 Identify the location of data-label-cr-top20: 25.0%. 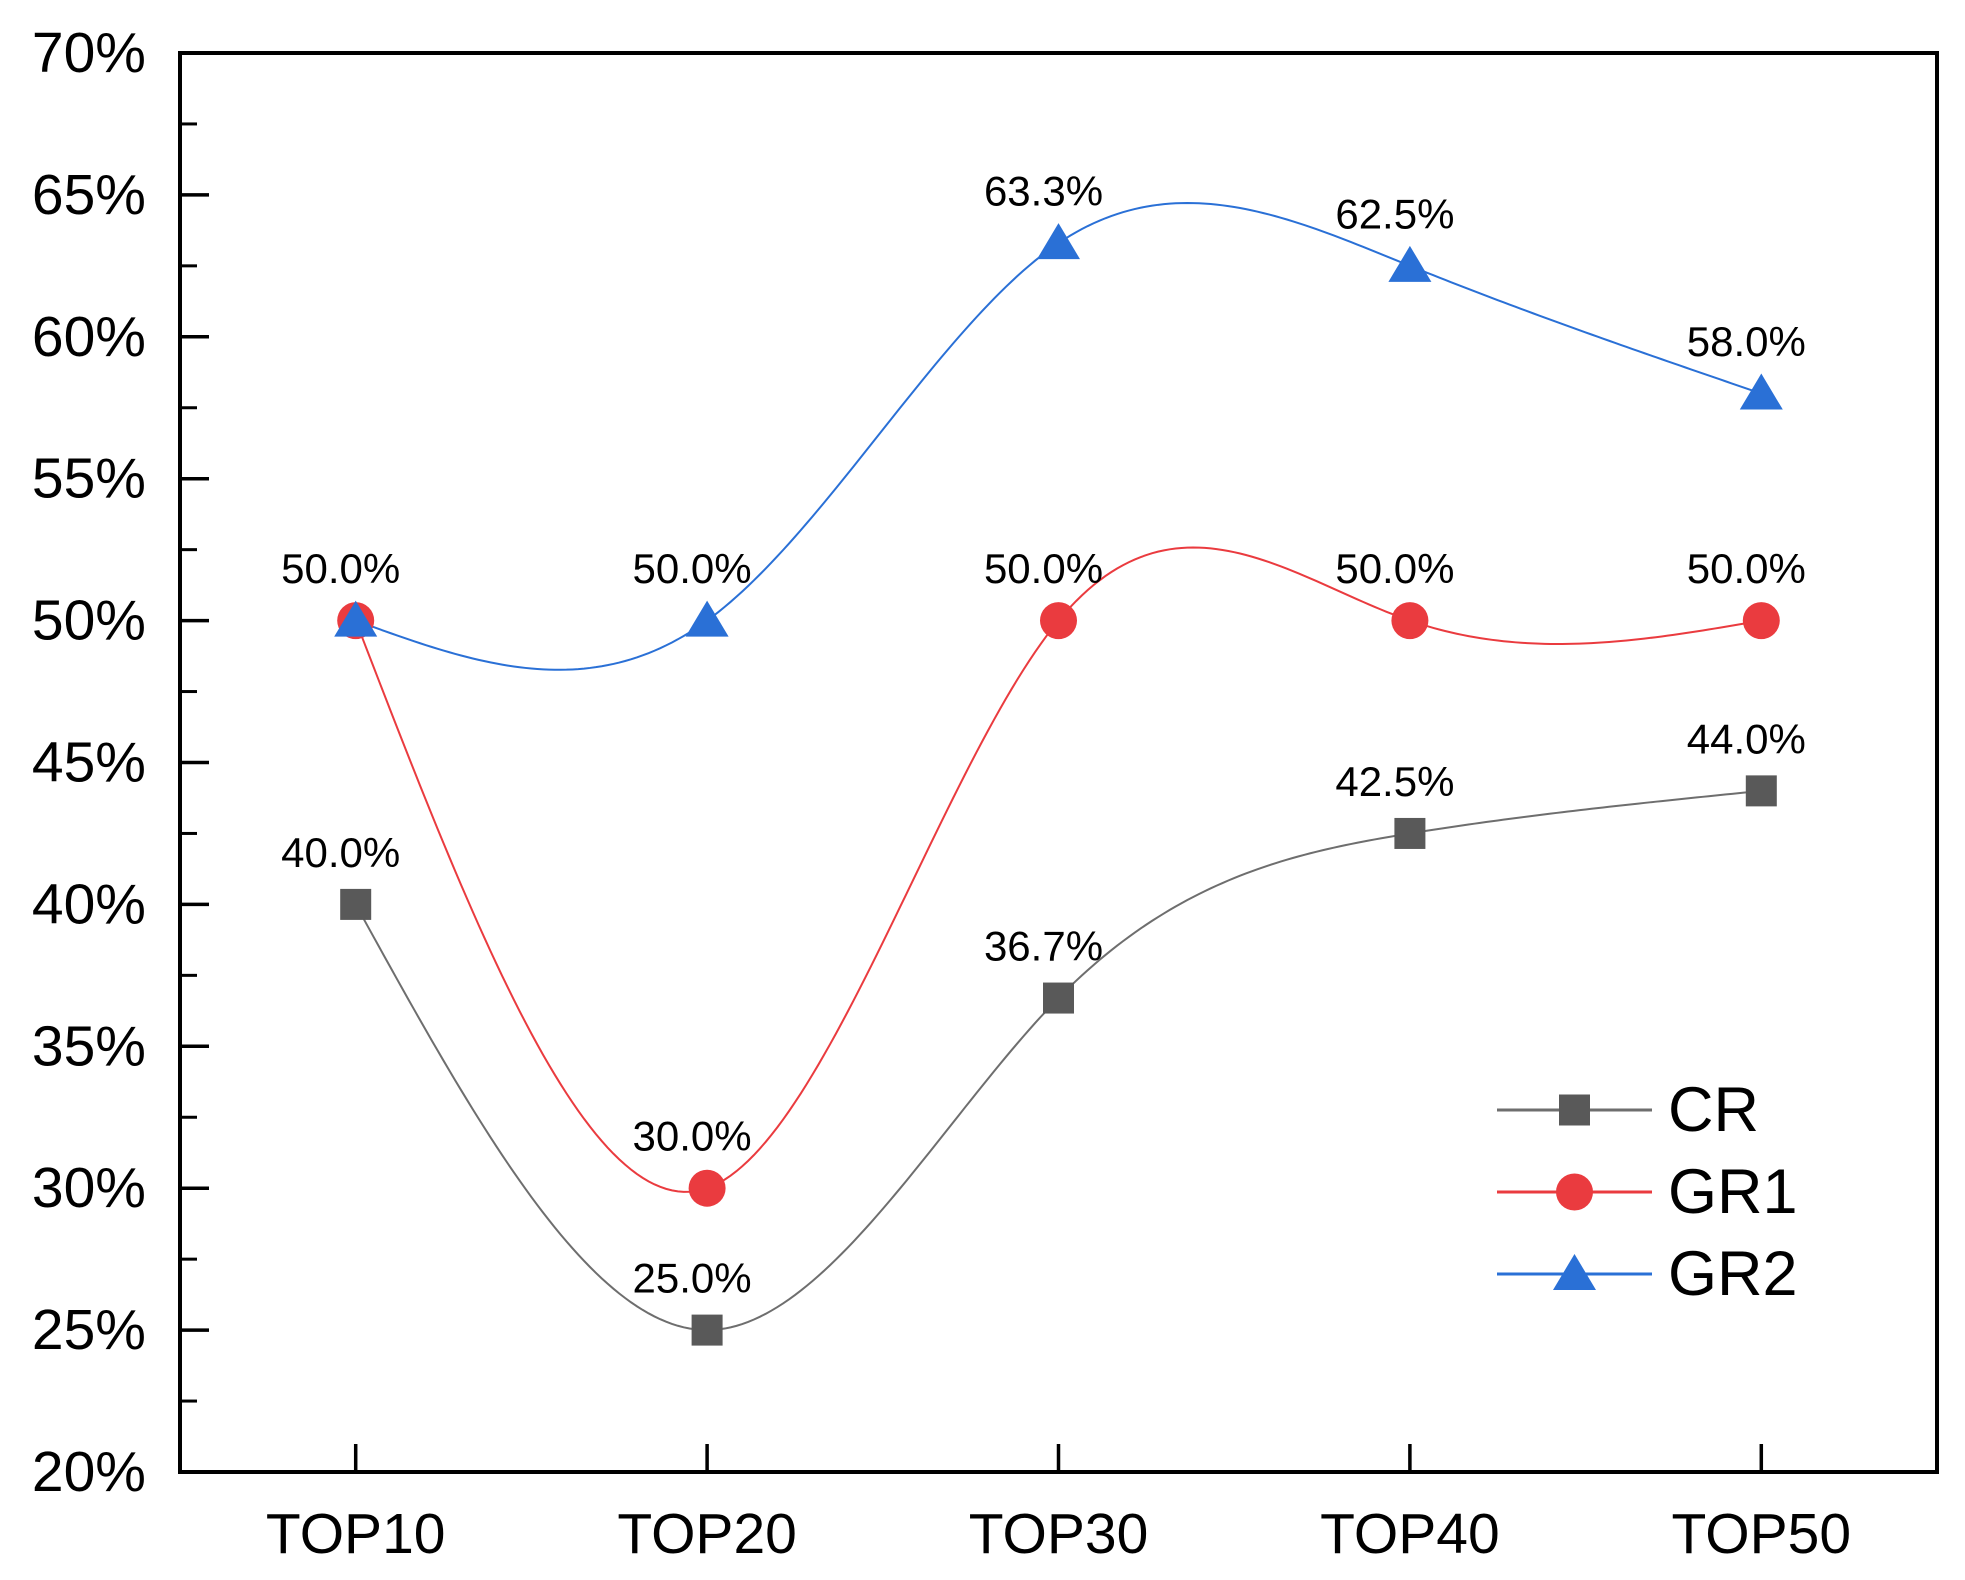
(692, 1278).